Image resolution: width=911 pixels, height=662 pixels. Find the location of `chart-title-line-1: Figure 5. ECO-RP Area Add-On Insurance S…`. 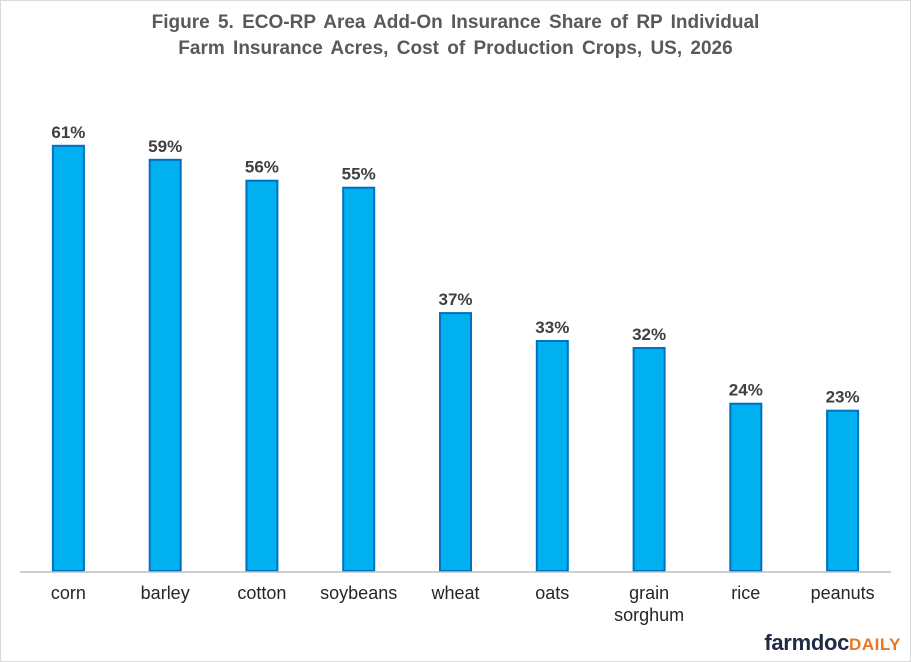

chart-title-line-1: Figure 5. ECO-RP Area Add-On Insurance S… is located at coordinates (455, 22).